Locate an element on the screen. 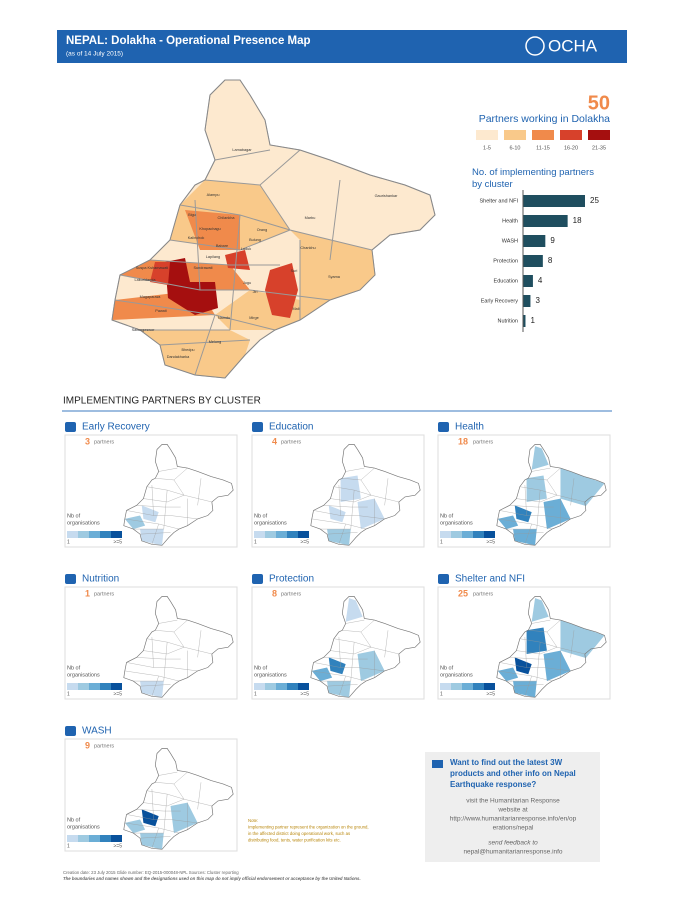 Image resolution: width=700 pixels, height=906 pixels. place-label: Syama is located at coordinates (334, 277).